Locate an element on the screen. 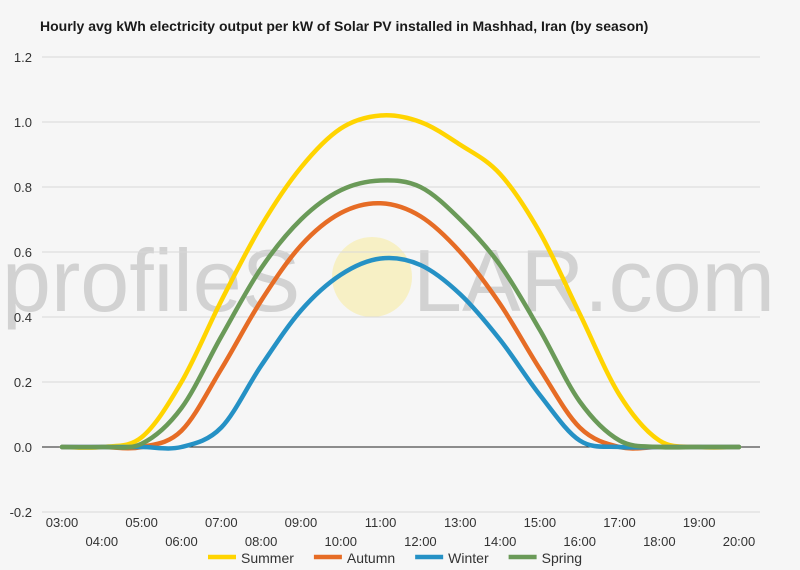  x-tick-label: 09:00 is located at coordinates (301, 522).